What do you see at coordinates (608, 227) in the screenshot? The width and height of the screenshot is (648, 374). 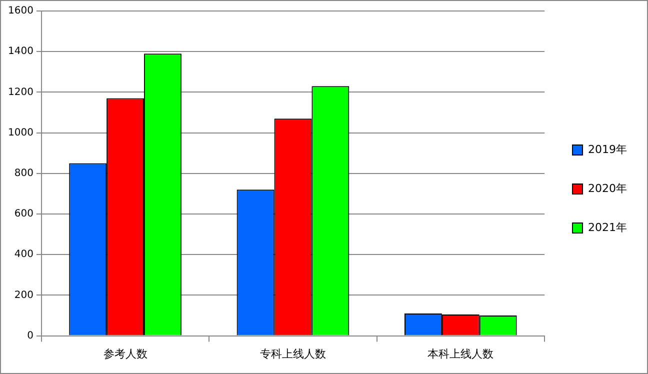 I see `legend-label: 2021年` at bounding box center [608, 227].